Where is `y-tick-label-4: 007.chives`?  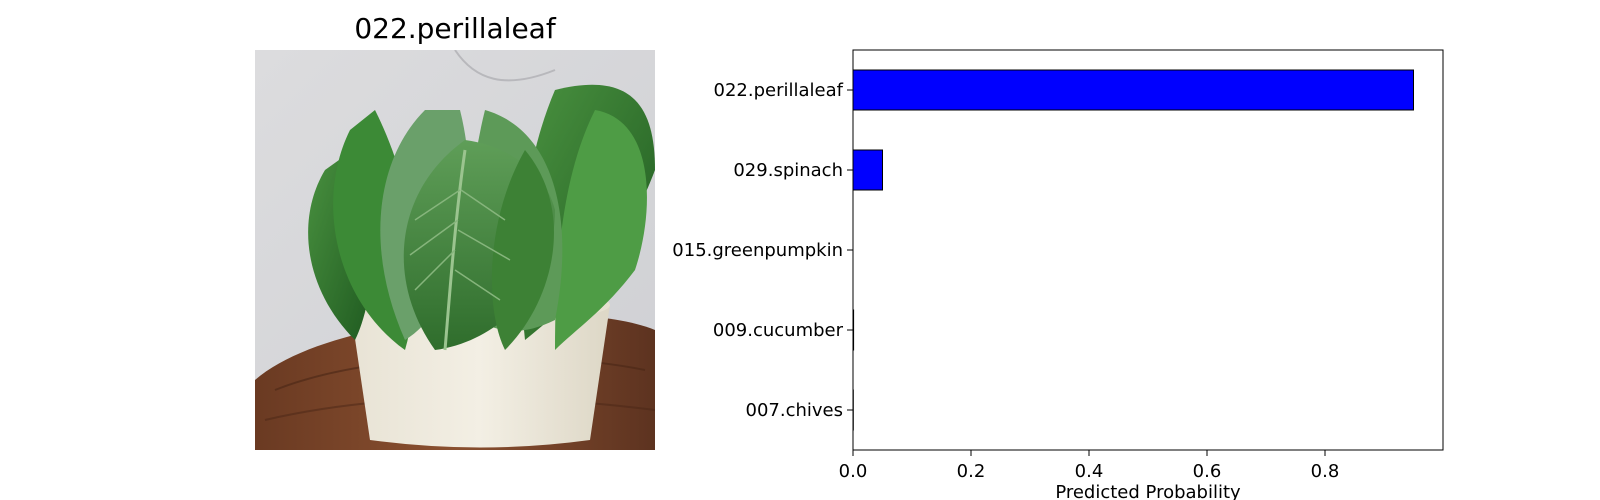
y-tick-label-4: 007.chives is located at coordinates (795, 410).